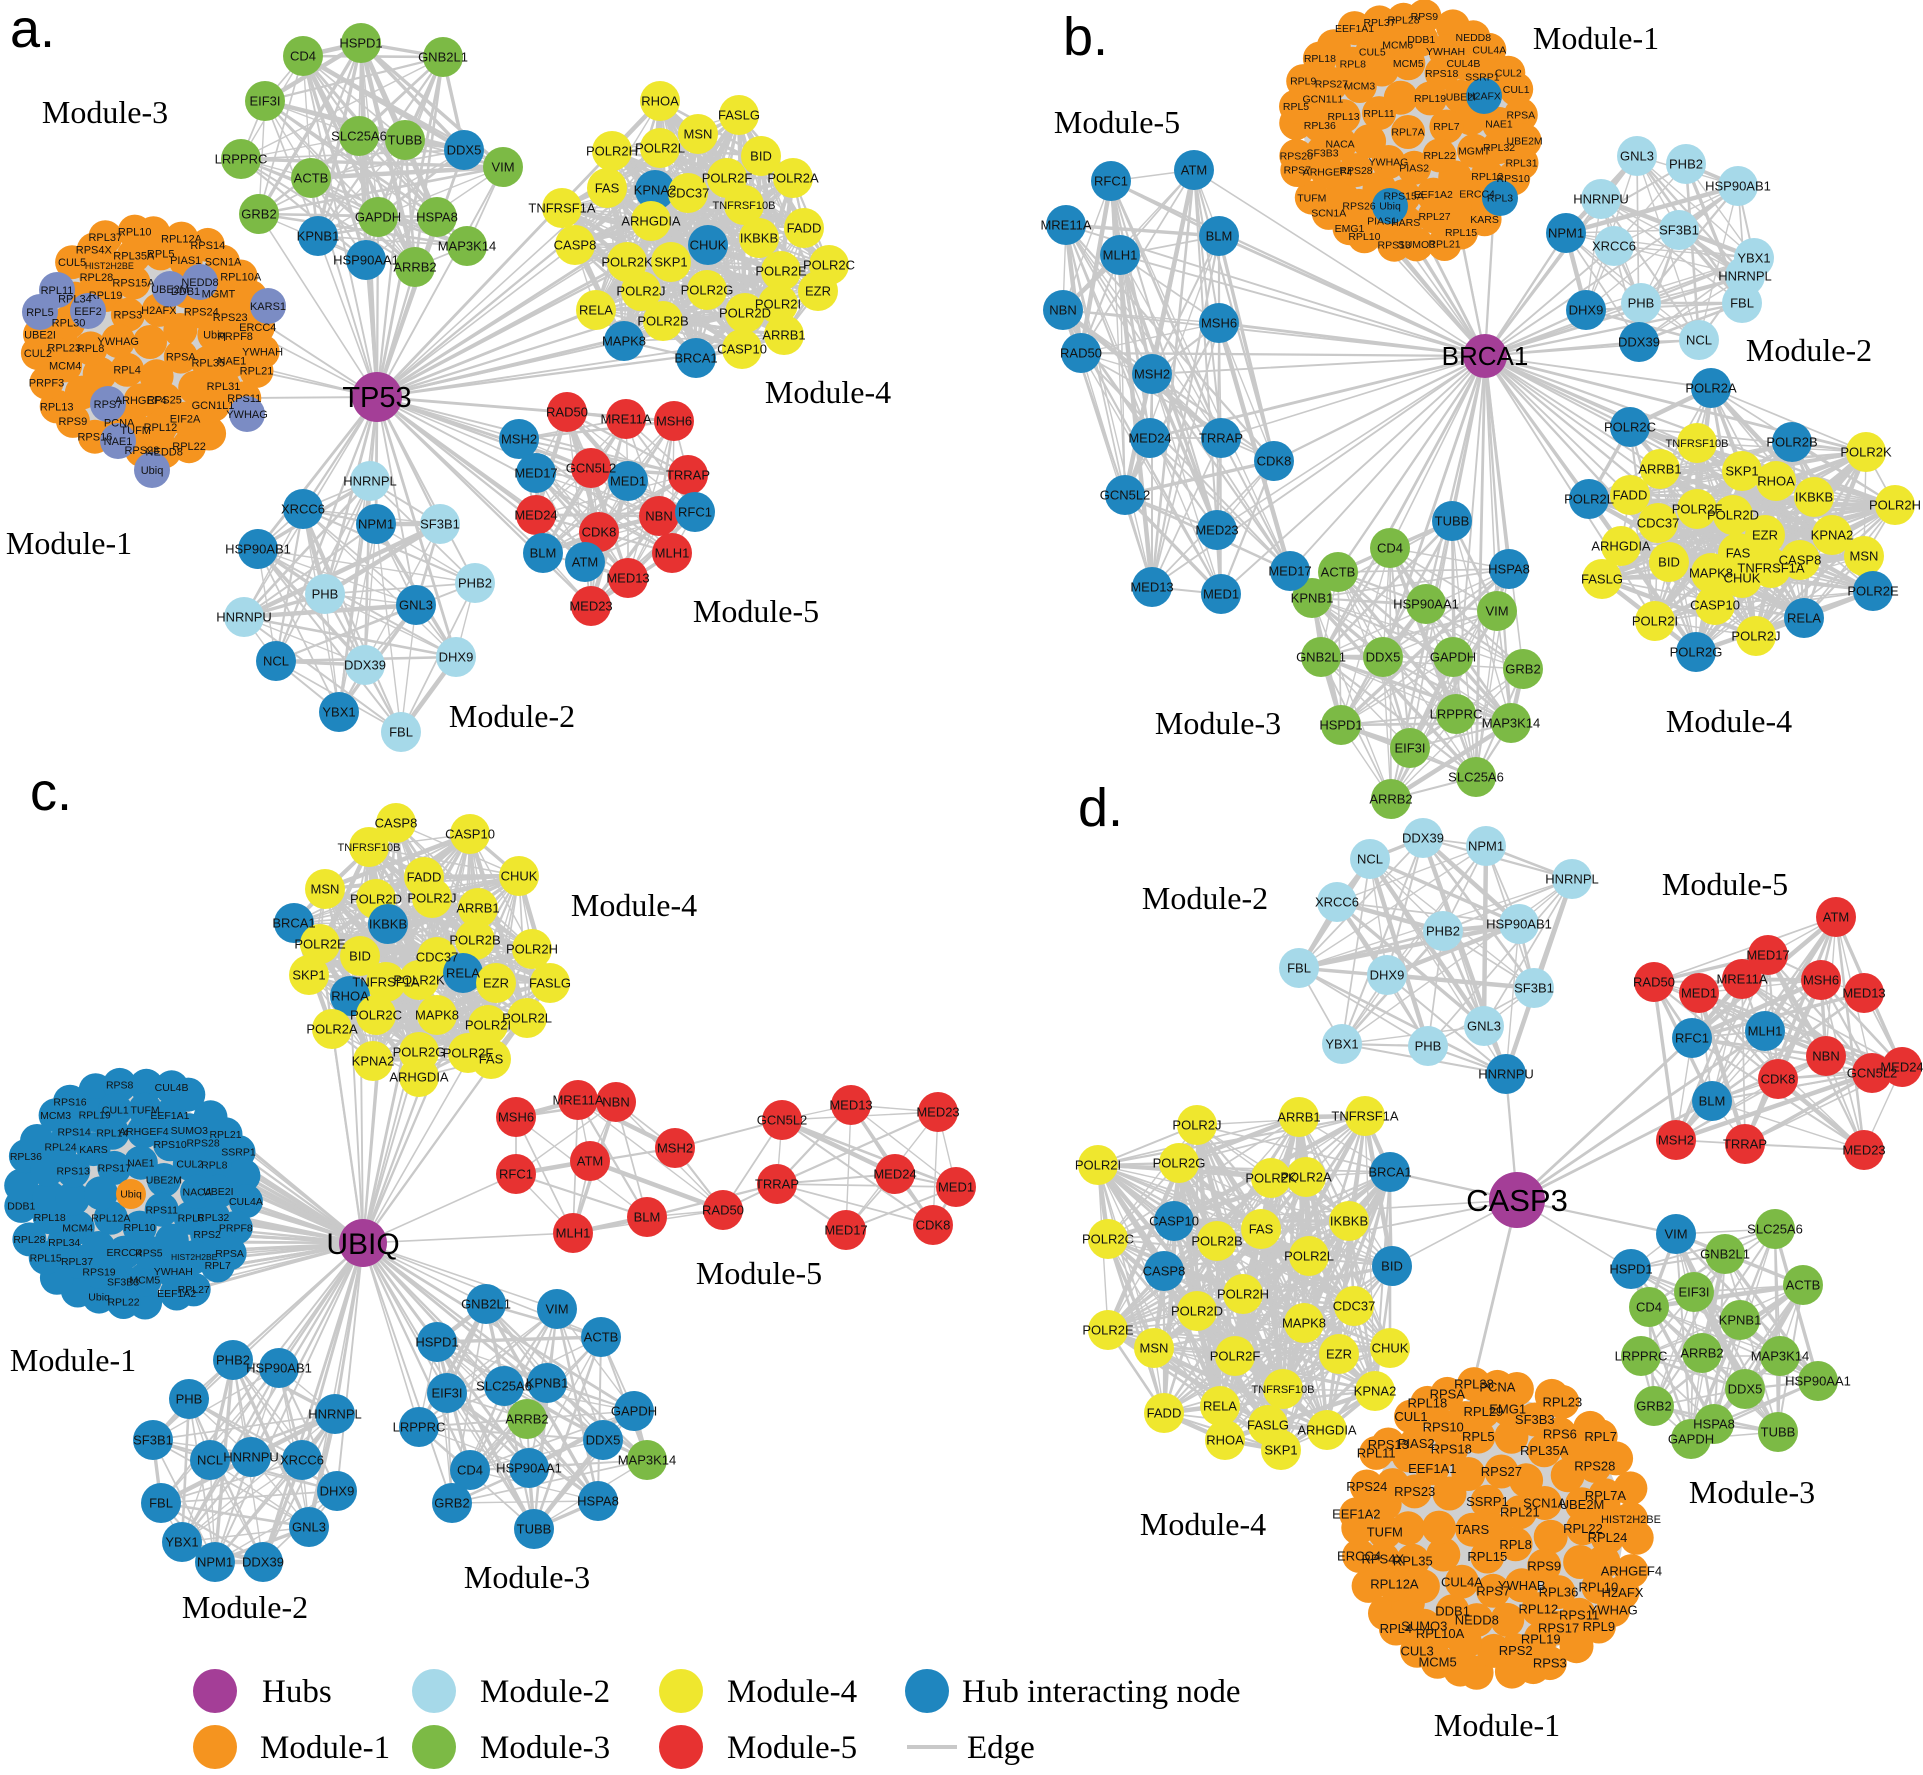 Image resolution: width=1923 pixels, height=1775 pixels. What do you see at coordinates (106, 296) in the screenshot?
I see `svg-text: RPL19` at bounding box center [106, 296].